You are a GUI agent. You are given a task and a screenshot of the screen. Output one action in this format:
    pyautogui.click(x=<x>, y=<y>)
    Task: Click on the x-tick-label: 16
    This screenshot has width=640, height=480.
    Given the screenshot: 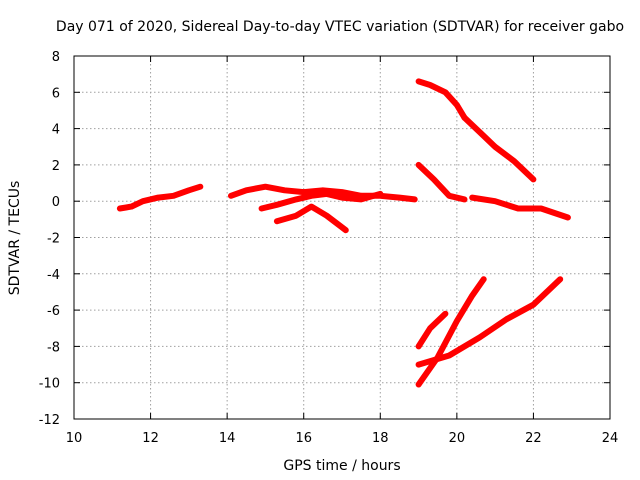 What is the action you would take?
    pyautogui.click(x=303, y=438)
    